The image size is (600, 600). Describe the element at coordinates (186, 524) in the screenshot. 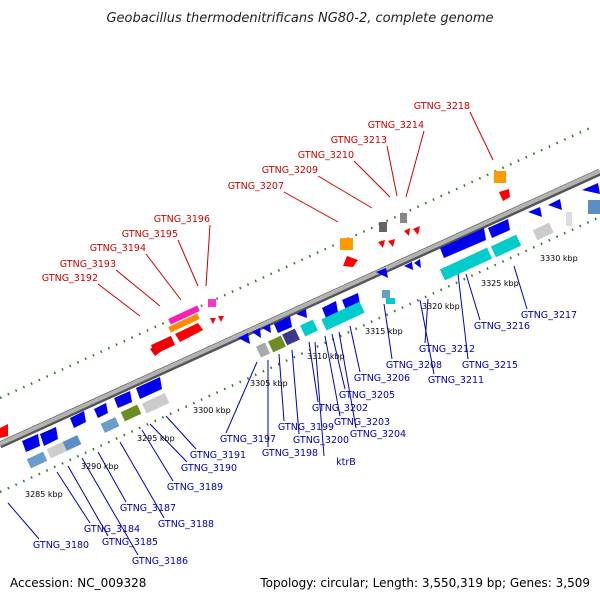

I see `reverse-gene-label: GTNG_3188` at that location.